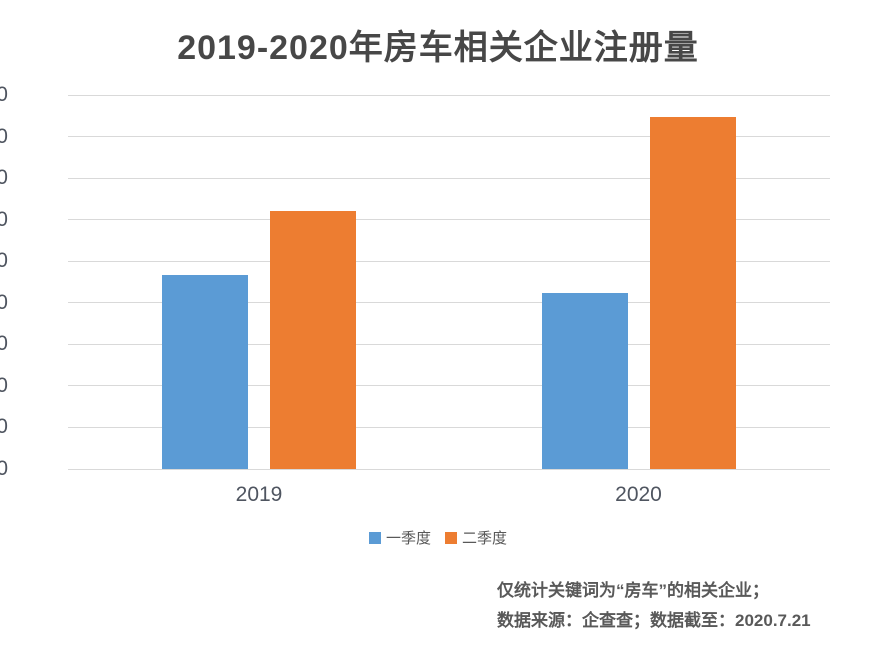  I want to click on y-tick-label: 600, so click(4, 219).